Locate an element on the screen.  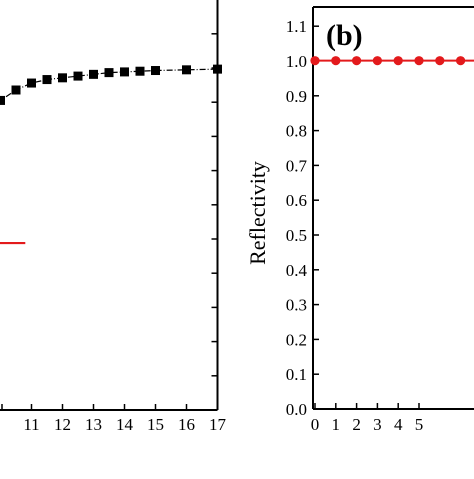
panel-a-x-tick-label: 0 is located at coordinates (0, 424).